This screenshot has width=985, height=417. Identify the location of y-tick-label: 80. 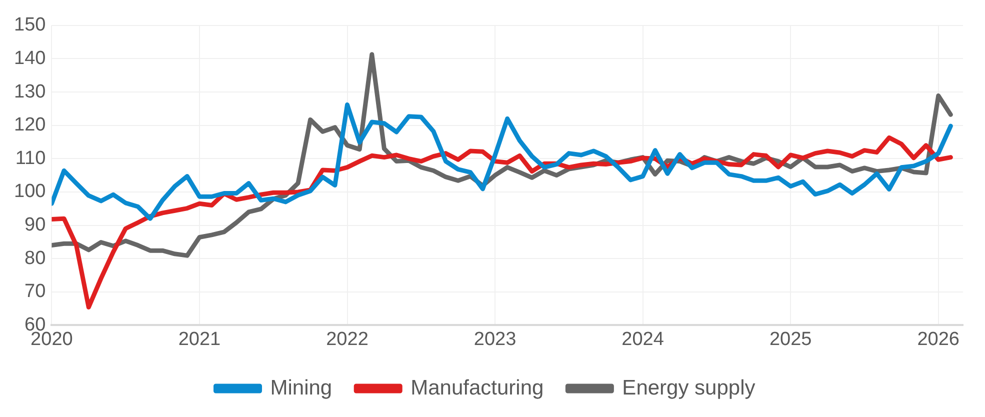
(35, 258).